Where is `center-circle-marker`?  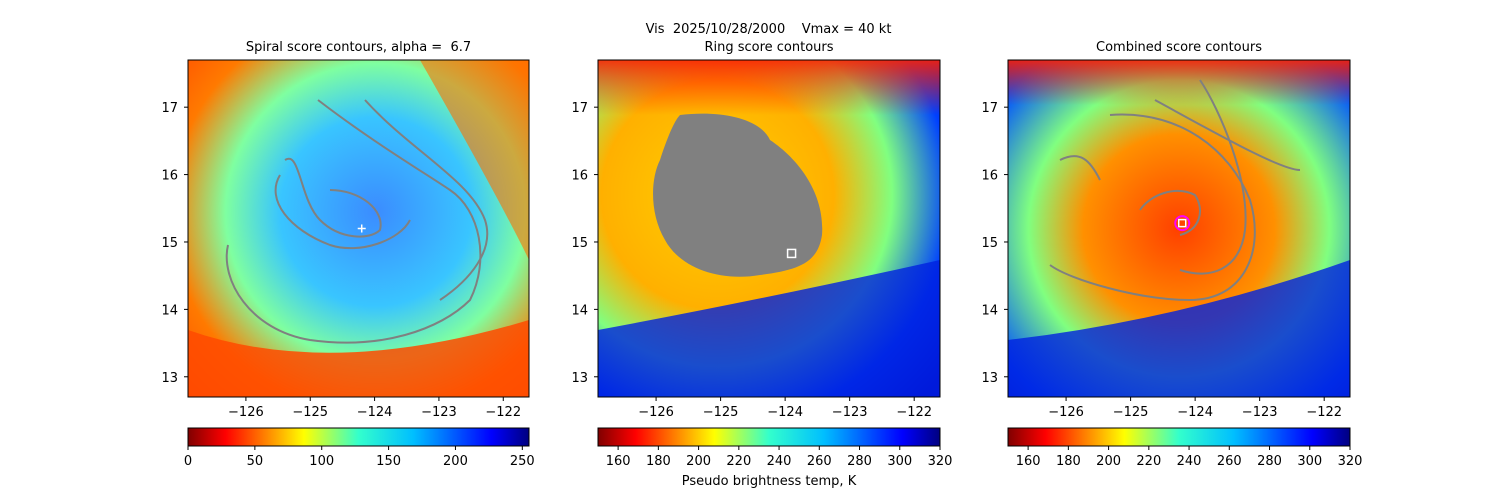 center-circle-marker is located at coordinates (1182, 223).